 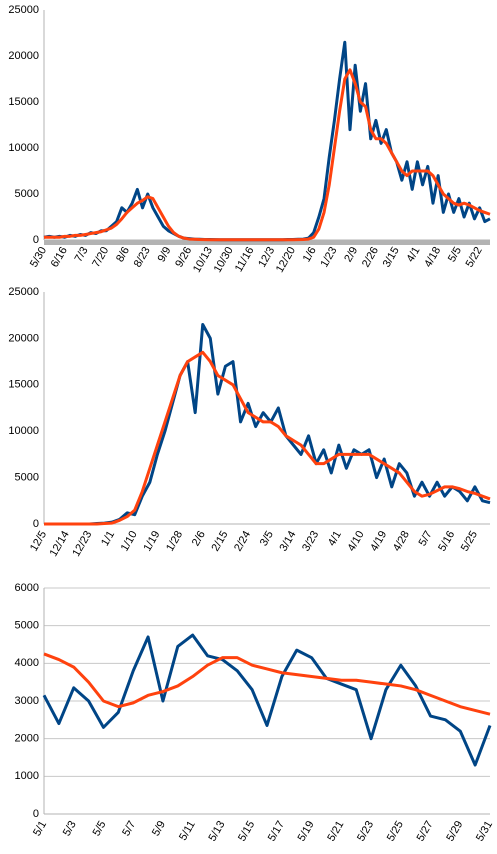 I want to click on x-tick-label: 2/9, so click(x=351, y=254).